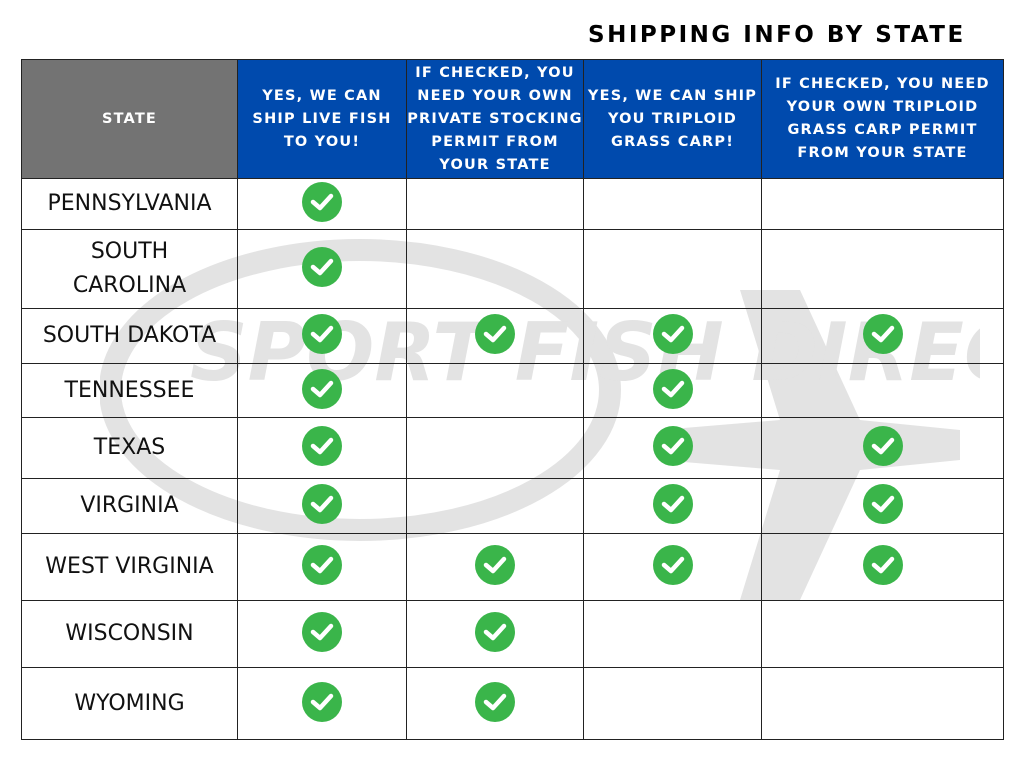  I want to click on state-name: WISCONSIN, so click(129, 634).